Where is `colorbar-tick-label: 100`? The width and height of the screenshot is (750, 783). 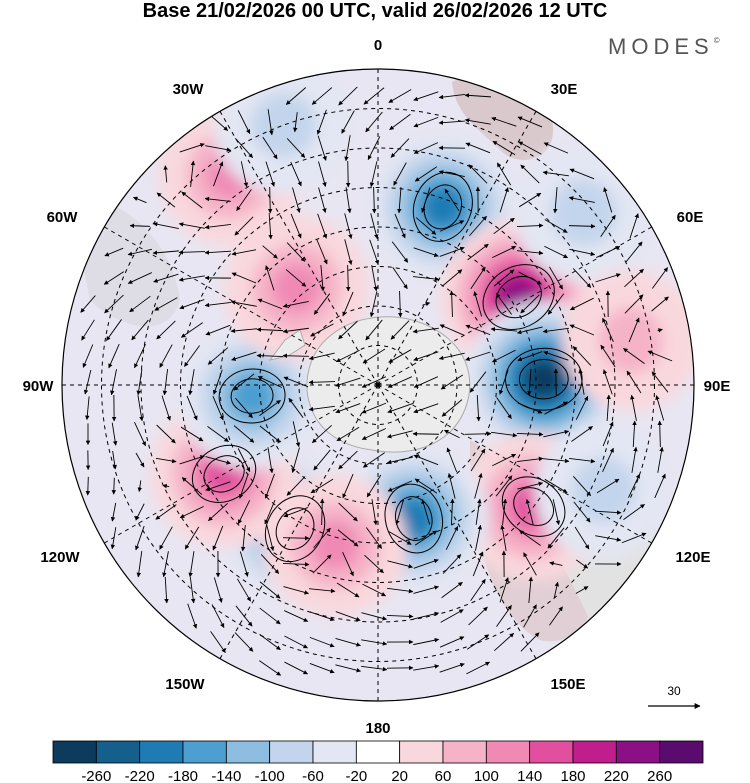 colorbar-tick-label: 100 is located at coordinates (486, 775).